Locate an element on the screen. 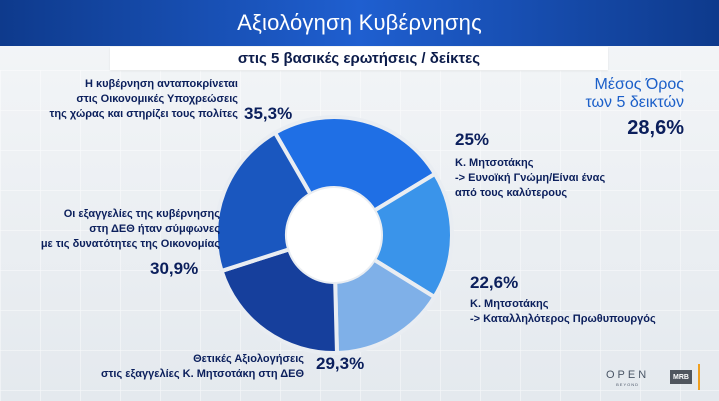 The height and width of the screenshot is (401, 719). chart-subtitle: στις 5 βασικές ερωτήσεις / δείκτες is located at coordinates (359, 58).